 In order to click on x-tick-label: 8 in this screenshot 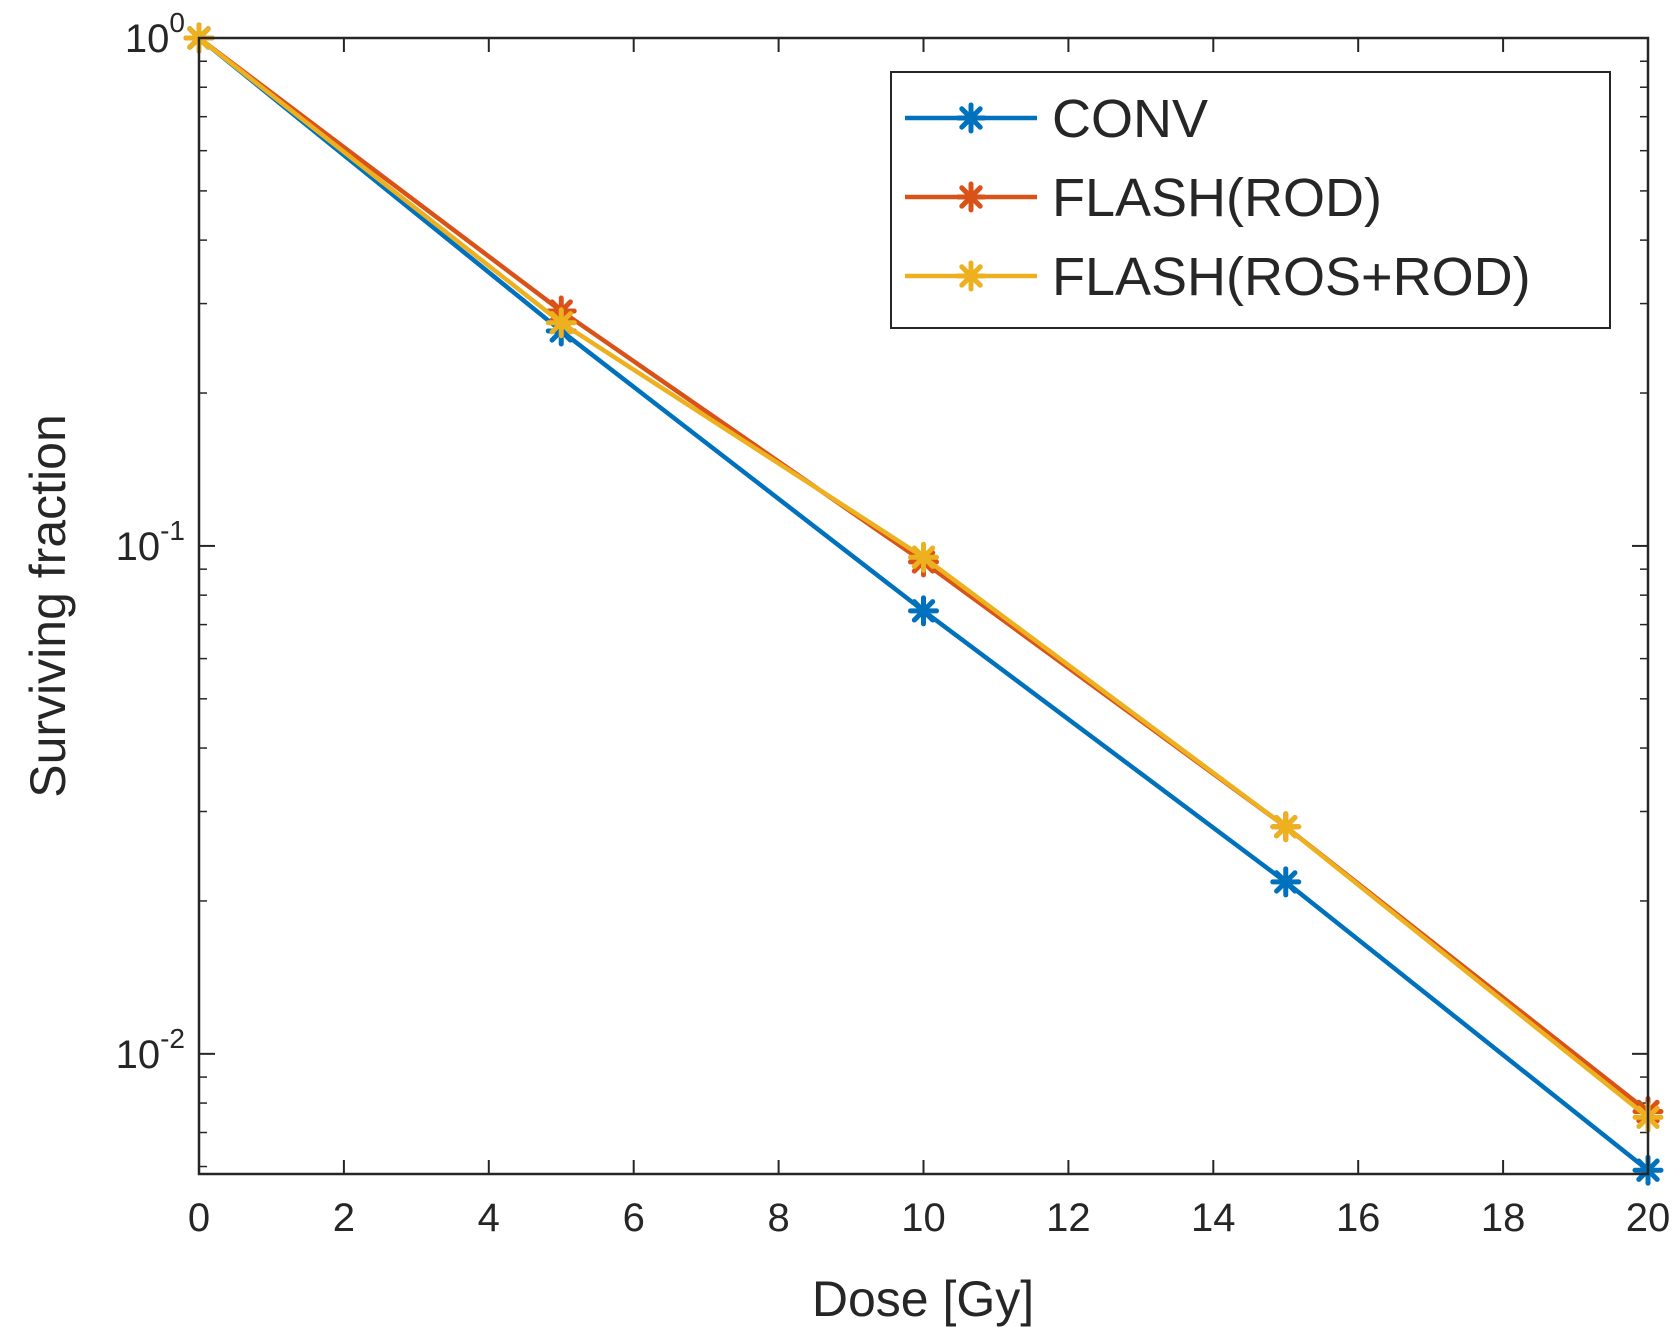, I will do `click(778, 1218)`.